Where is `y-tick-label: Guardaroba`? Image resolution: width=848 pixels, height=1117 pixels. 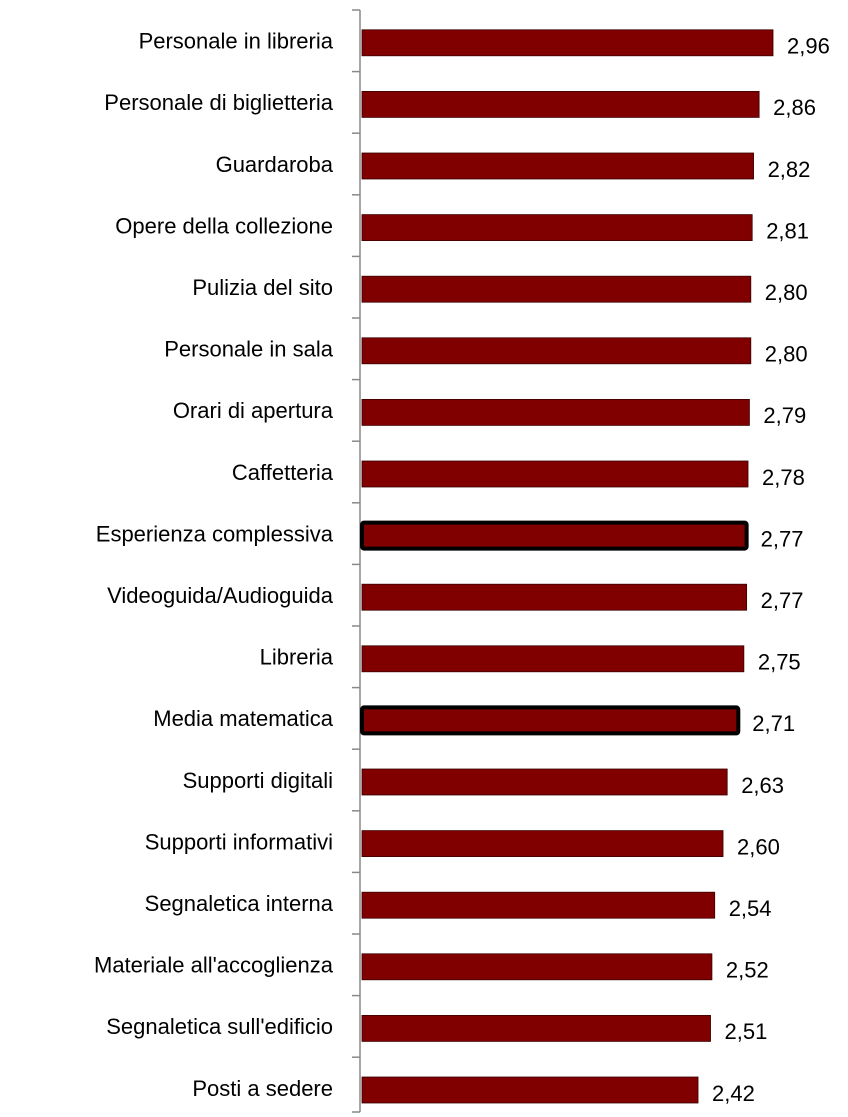 y-tick-label: Guardaroba is located at coordinates (275, 164).